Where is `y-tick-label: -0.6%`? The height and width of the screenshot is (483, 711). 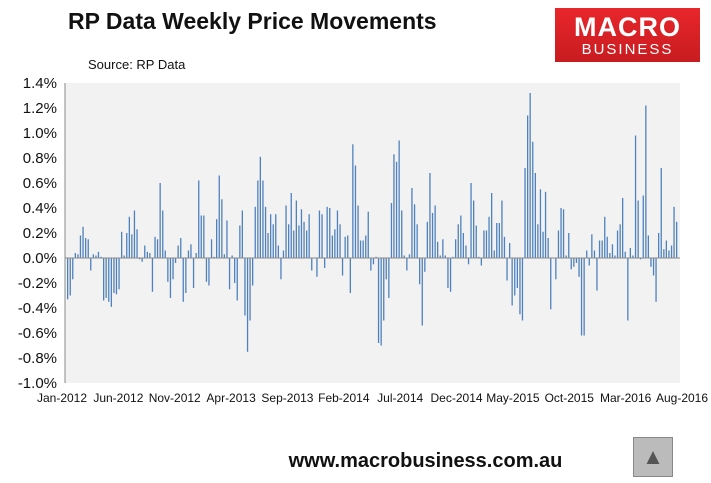 y-tick-label: -0.6% is located at coordinates (37, 333).